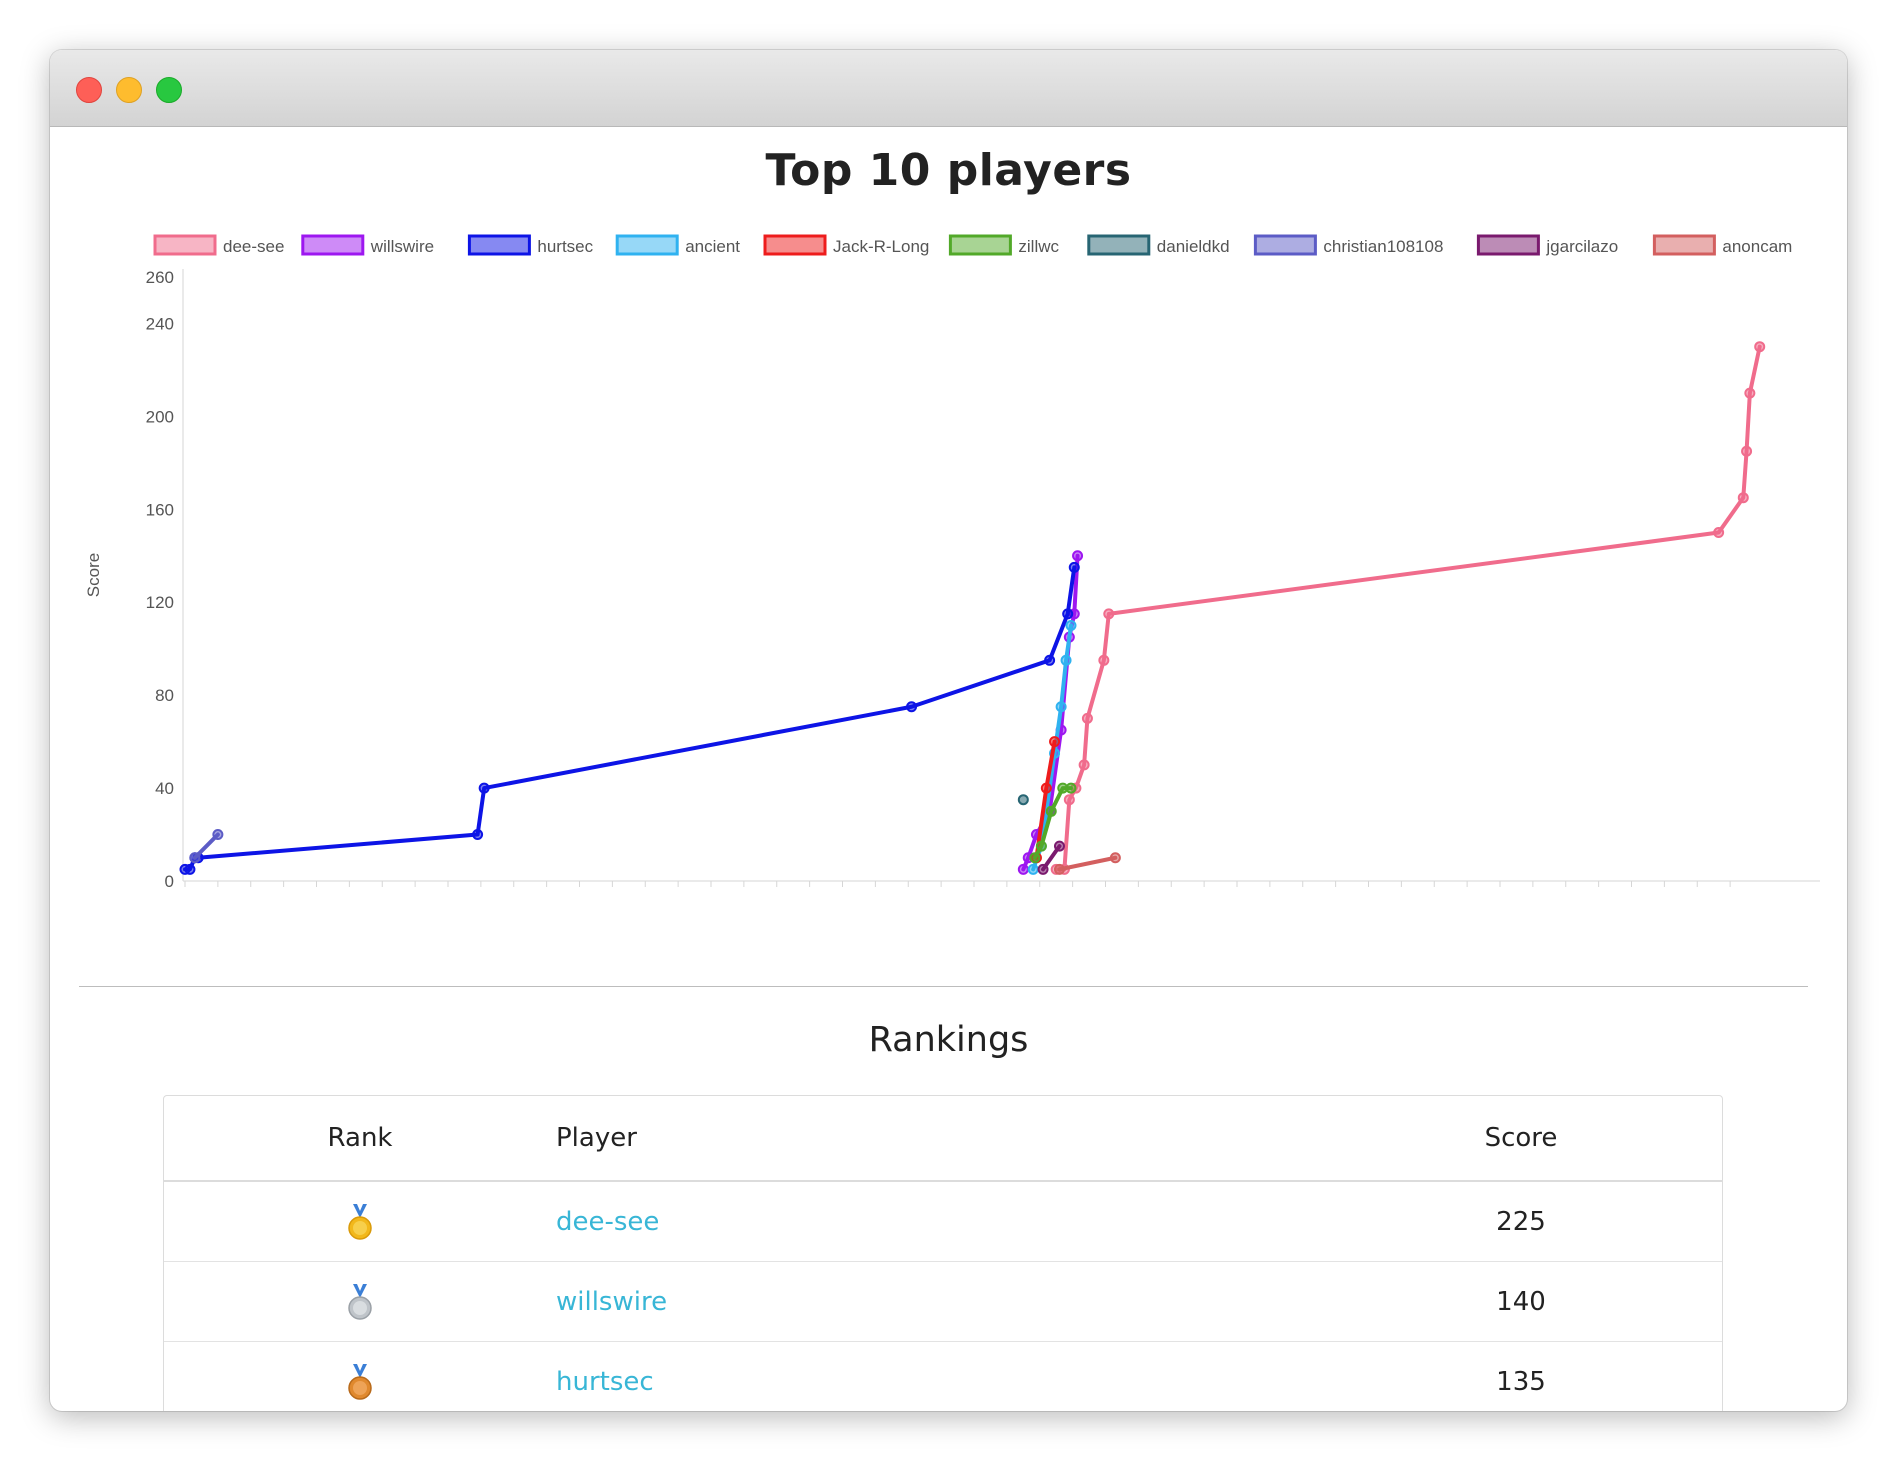 The height and width of the screenshot is (1463, 1899). Describe the element at coordinates (630, 718) in the screenshot. I see `series-line-hurtsec` at that location.